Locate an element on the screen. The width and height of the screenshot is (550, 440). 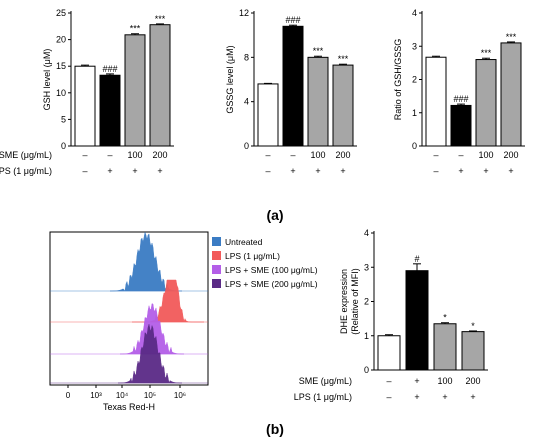
significance-mark: * is located at coordinates (445, 318).